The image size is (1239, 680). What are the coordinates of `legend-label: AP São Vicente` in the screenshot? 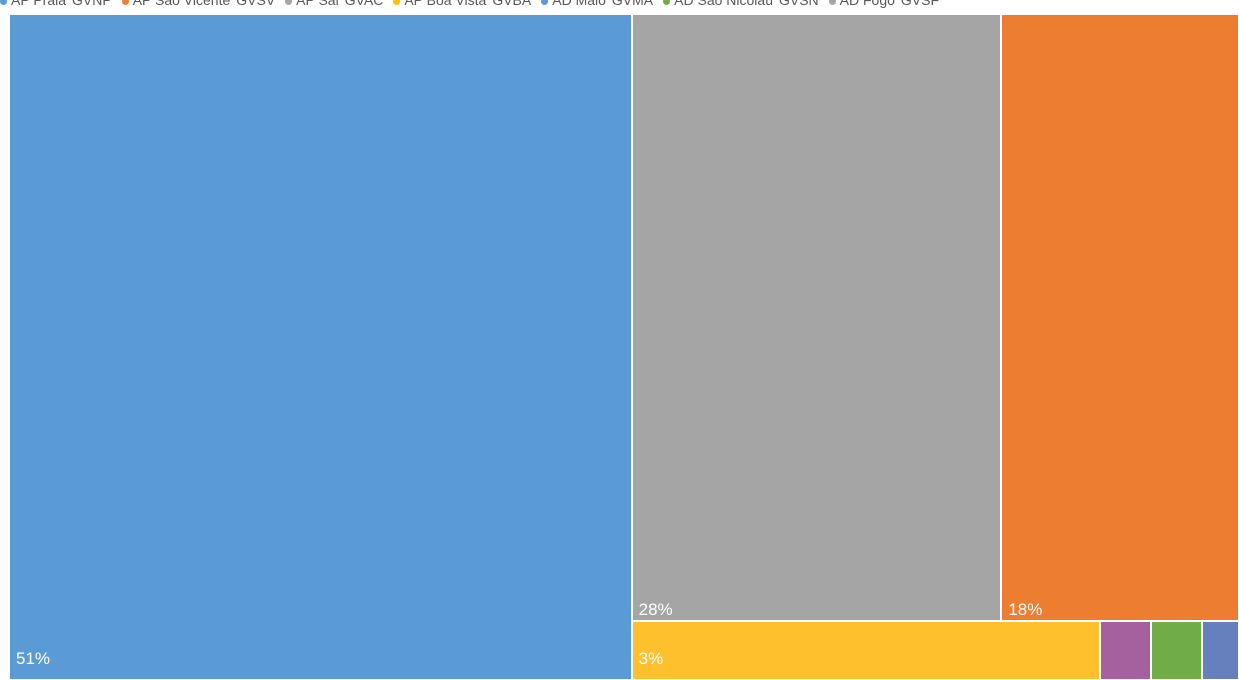 It's located at (181, 4).